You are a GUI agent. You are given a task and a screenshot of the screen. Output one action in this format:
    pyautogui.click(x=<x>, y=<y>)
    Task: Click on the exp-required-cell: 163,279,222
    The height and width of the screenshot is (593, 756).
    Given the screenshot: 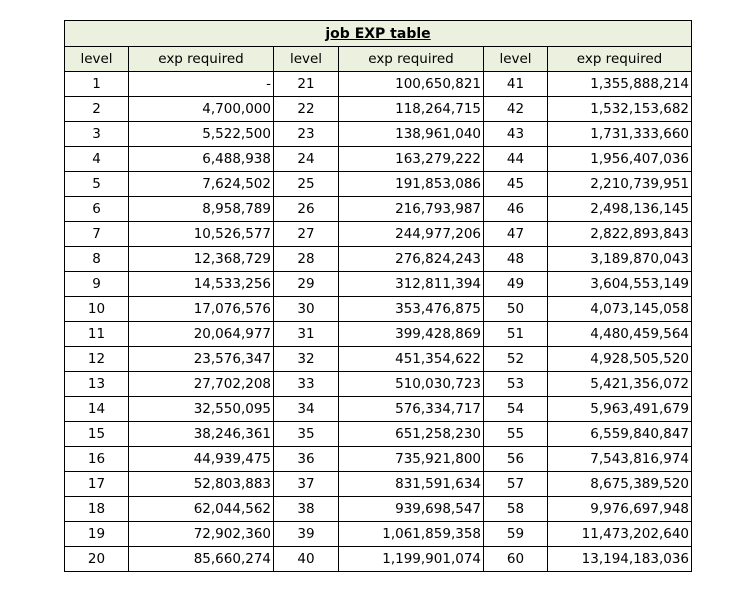 What is the action you would take?
    pyautogui.click(x=411, y=159)
    